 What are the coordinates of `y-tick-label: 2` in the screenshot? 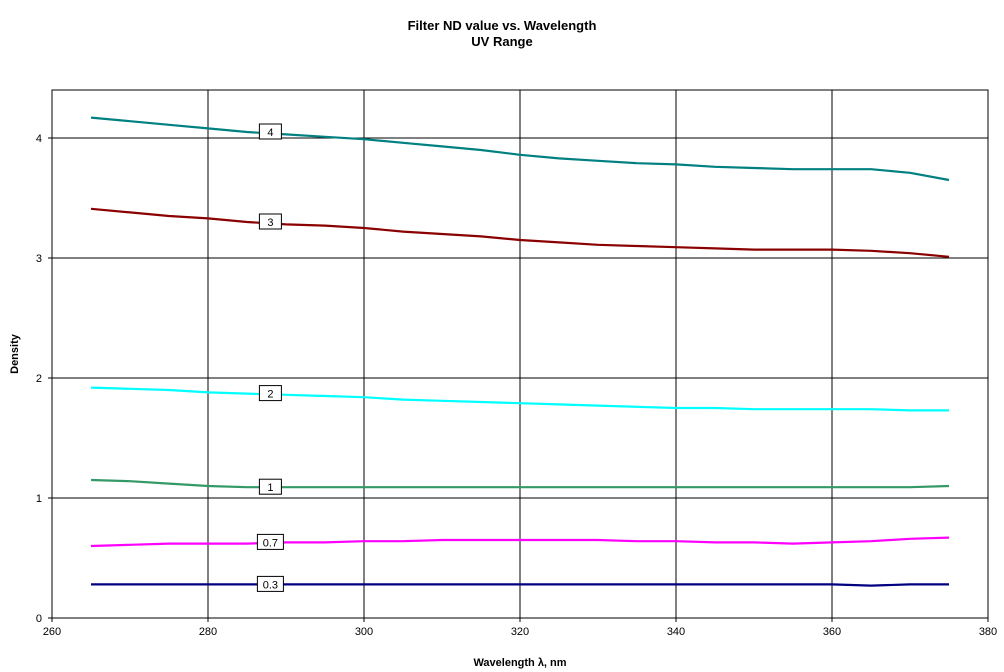 It's located at (39, 379).